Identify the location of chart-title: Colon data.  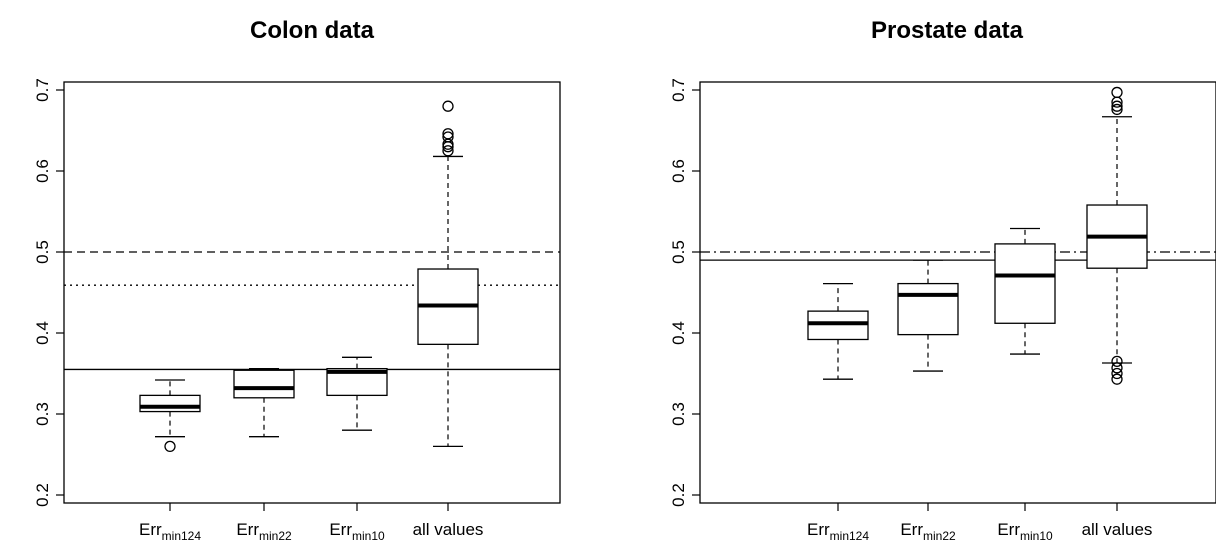
(312, 30).